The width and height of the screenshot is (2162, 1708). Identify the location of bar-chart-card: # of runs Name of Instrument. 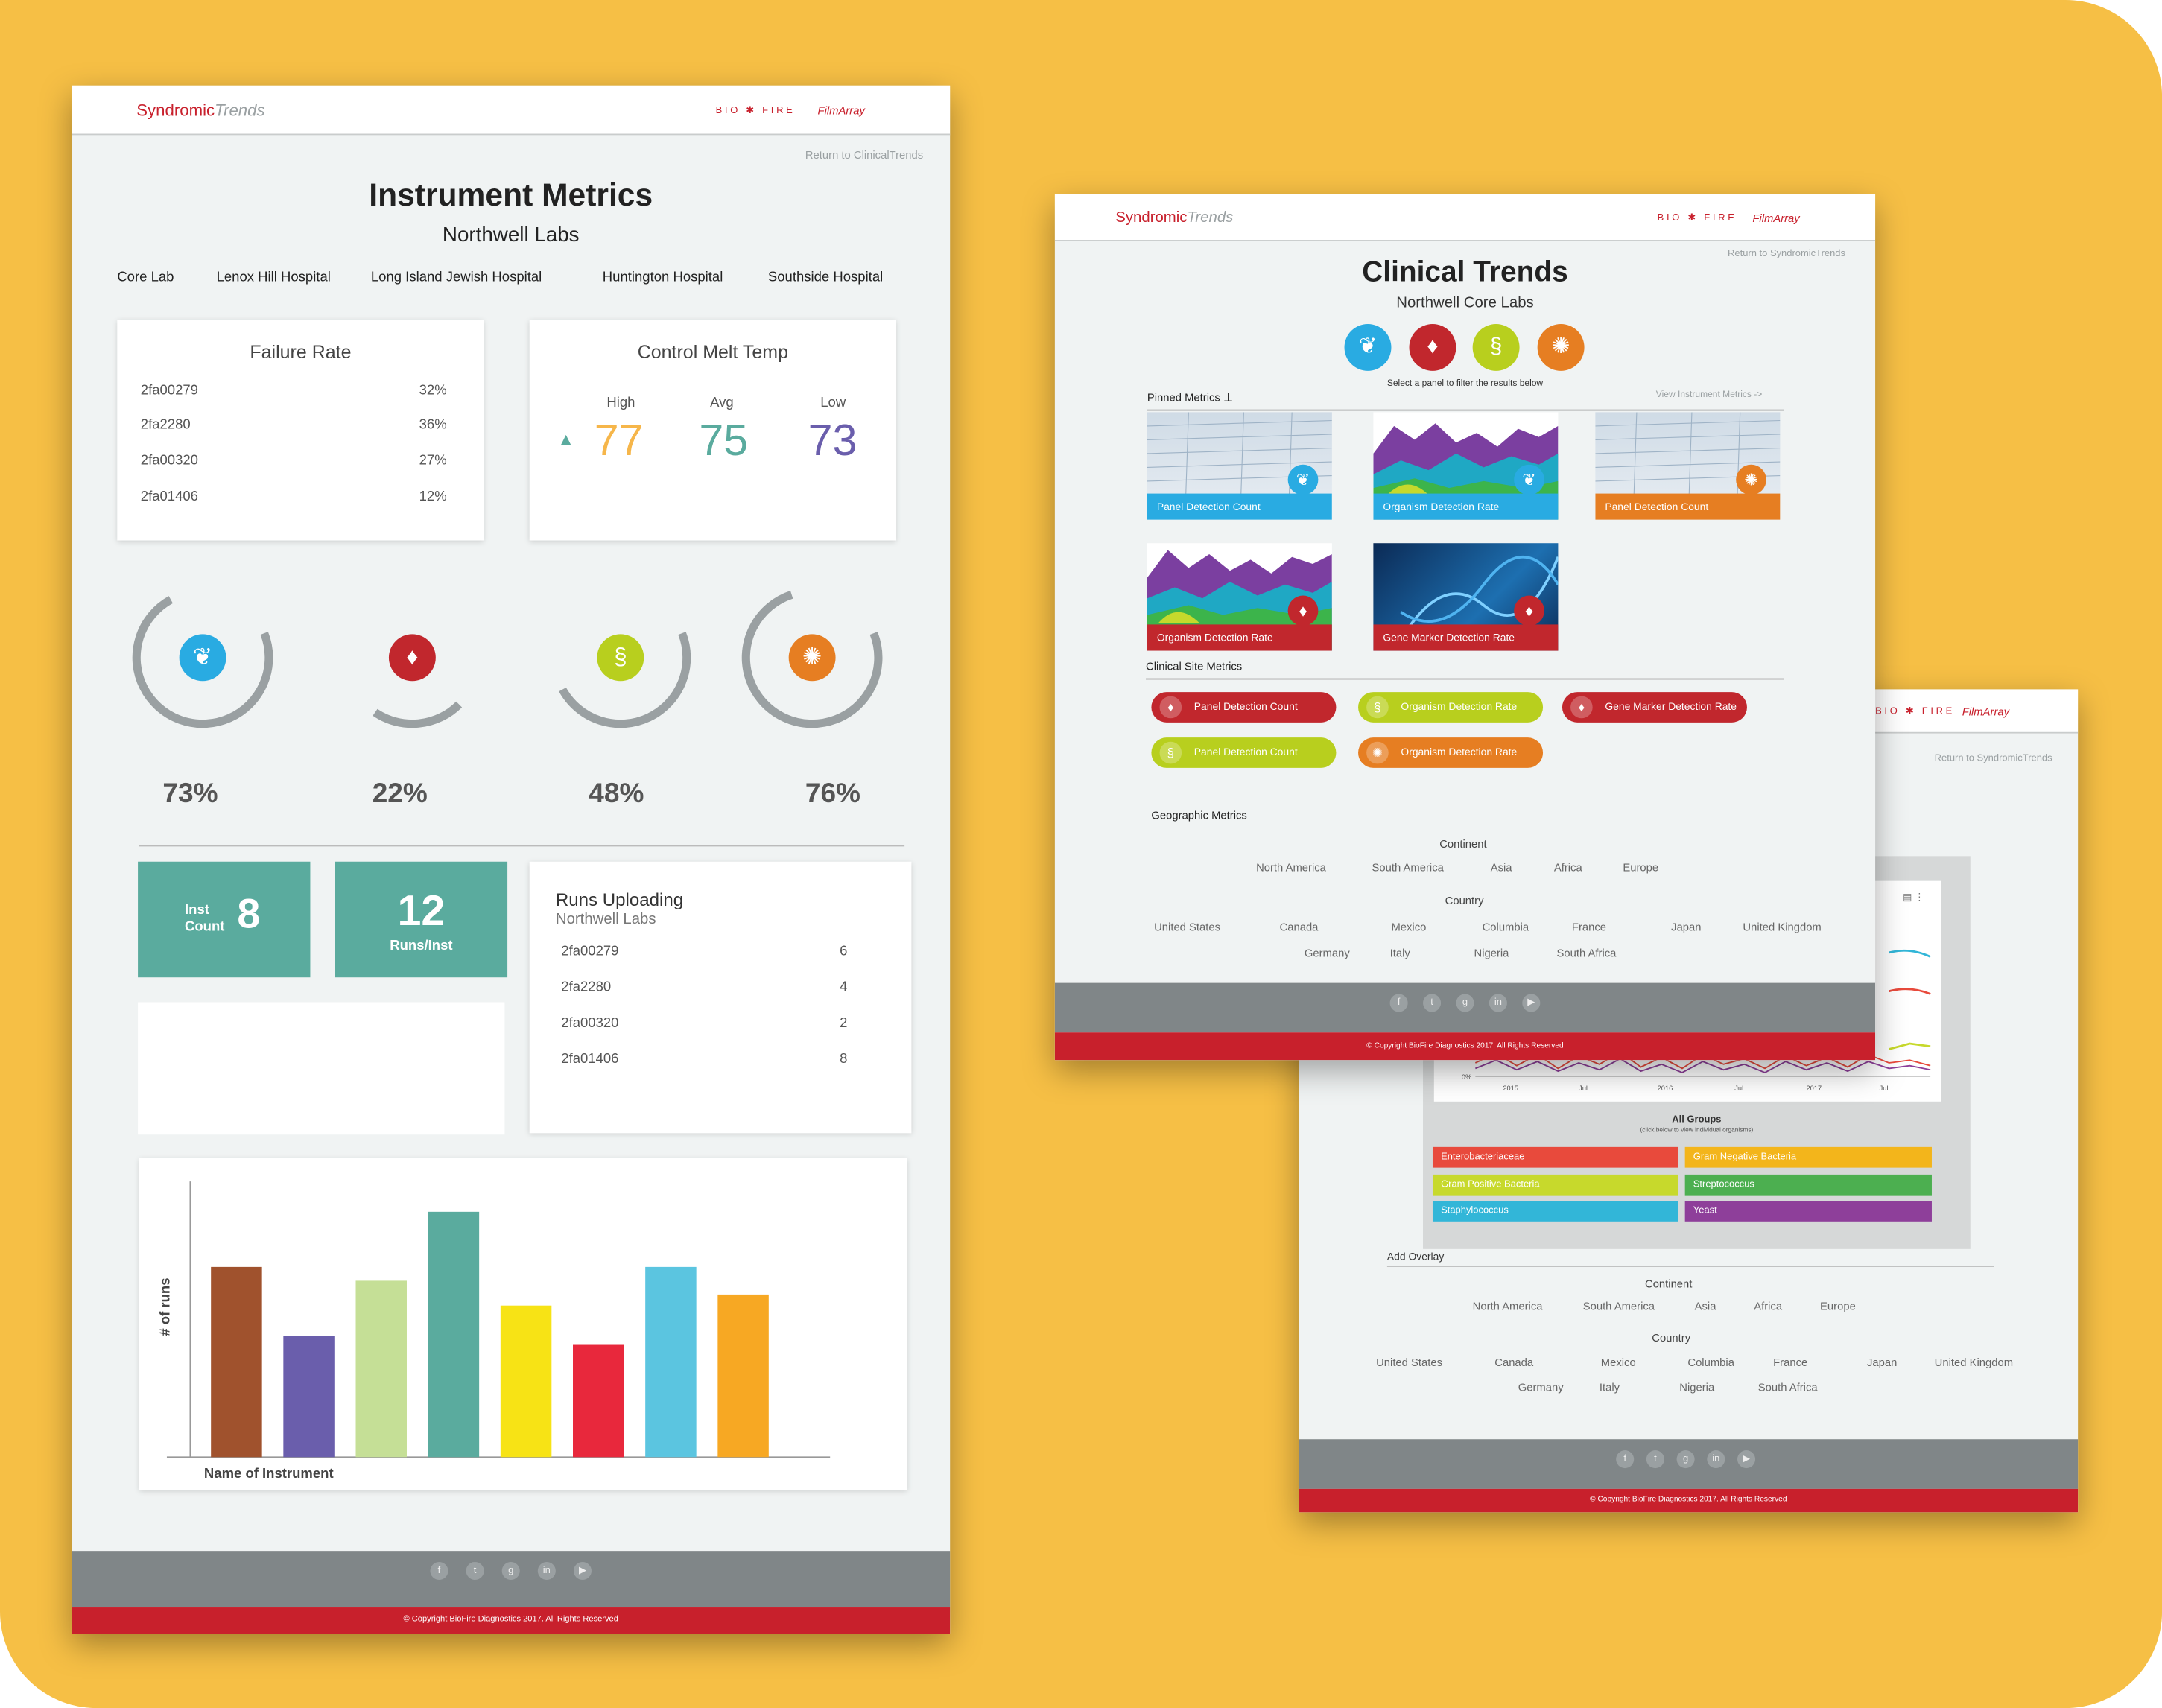
(523, 1324).